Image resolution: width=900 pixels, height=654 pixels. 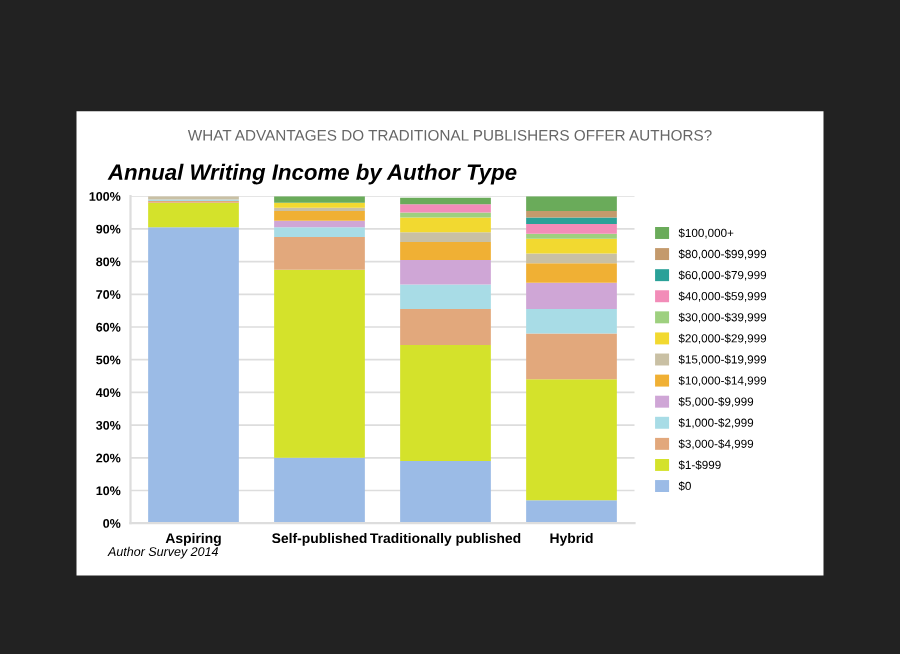 What do you see at coordinates (312, 174) in the screenshot?
I see `chart-subtitle: Annual Writing Income by Author Type` at bounding box center [312, 174].